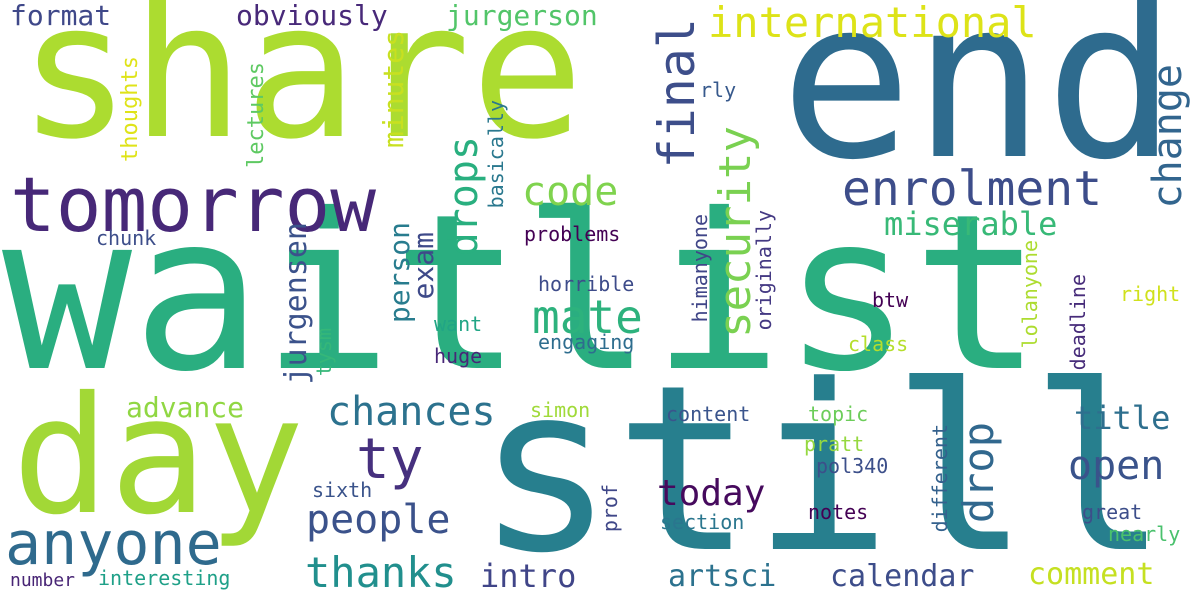  Describe the element at coordinates (378, 520) in the screenshot. I see `word-people: people` at that location.